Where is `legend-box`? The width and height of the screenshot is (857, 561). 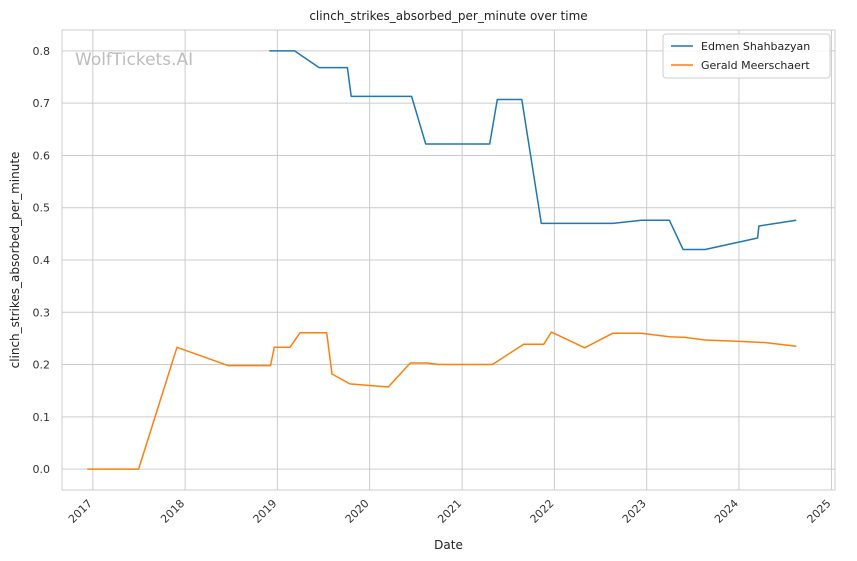 legend-box is located at coordinates (746, 56).